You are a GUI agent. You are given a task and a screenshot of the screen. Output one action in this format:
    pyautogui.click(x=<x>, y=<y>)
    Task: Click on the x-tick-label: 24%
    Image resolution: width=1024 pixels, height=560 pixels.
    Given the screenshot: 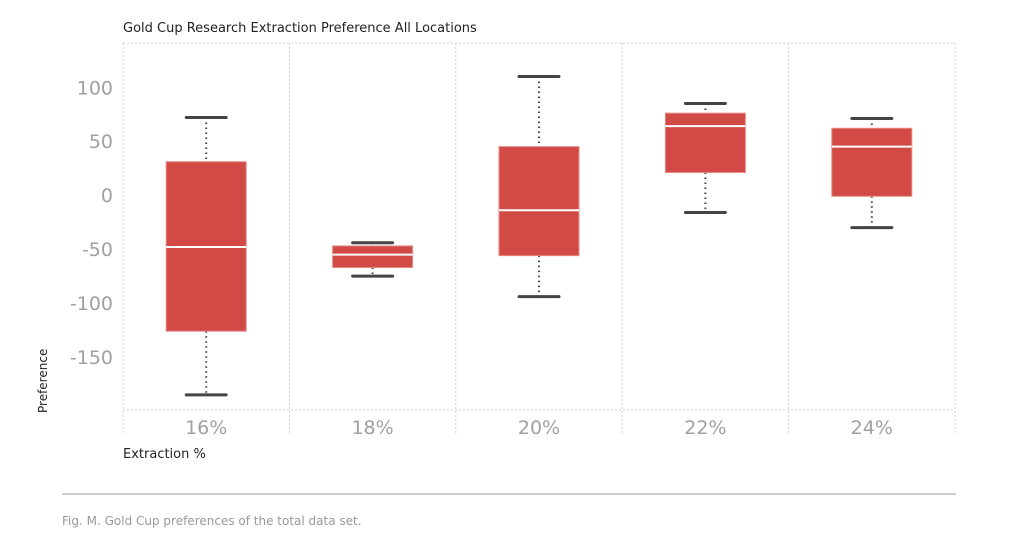 What is the action you would take?
    pyautogui.click(x=872, y=428)
    